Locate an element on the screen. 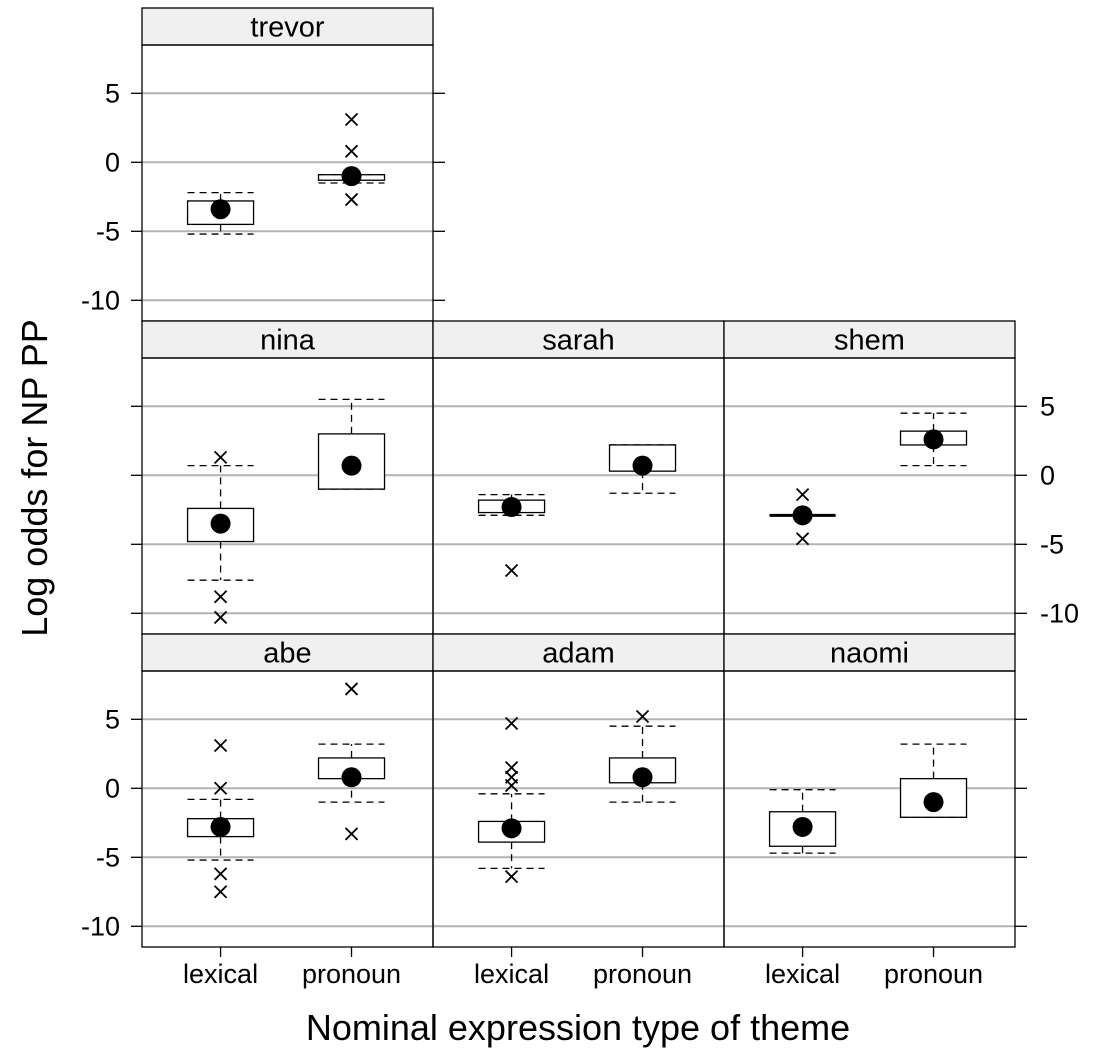 The width and height of the screenshot is (1095, 1051). panel-nina: nina is located at coordinates (287, 477).